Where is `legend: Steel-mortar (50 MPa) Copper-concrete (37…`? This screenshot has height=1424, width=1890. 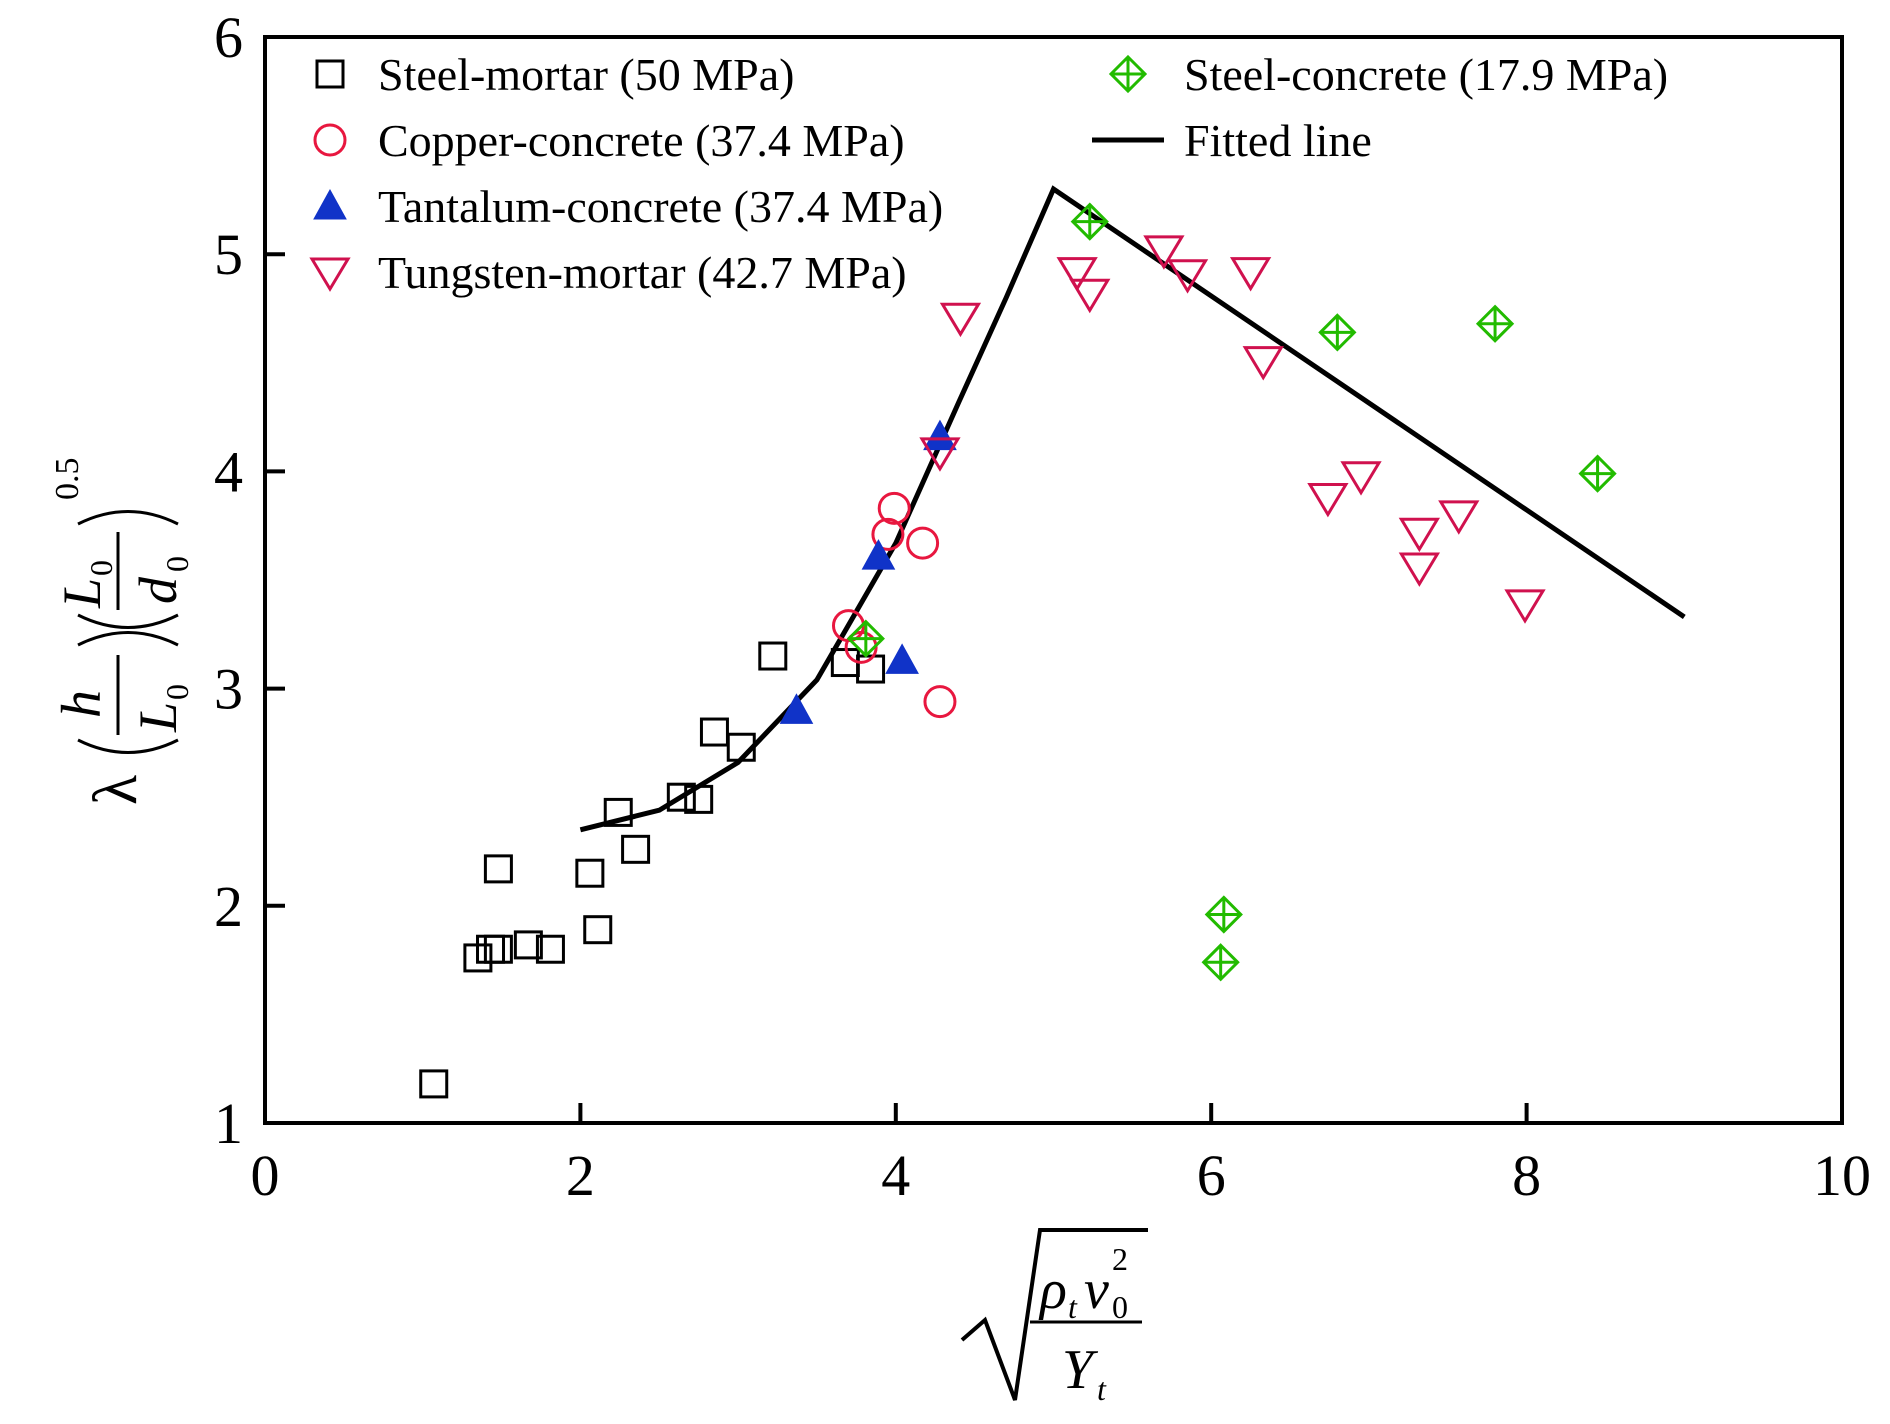
legend: Steel-mortar (50 MPa) Copper-concrete (37… is located at coordinates (988, 173).